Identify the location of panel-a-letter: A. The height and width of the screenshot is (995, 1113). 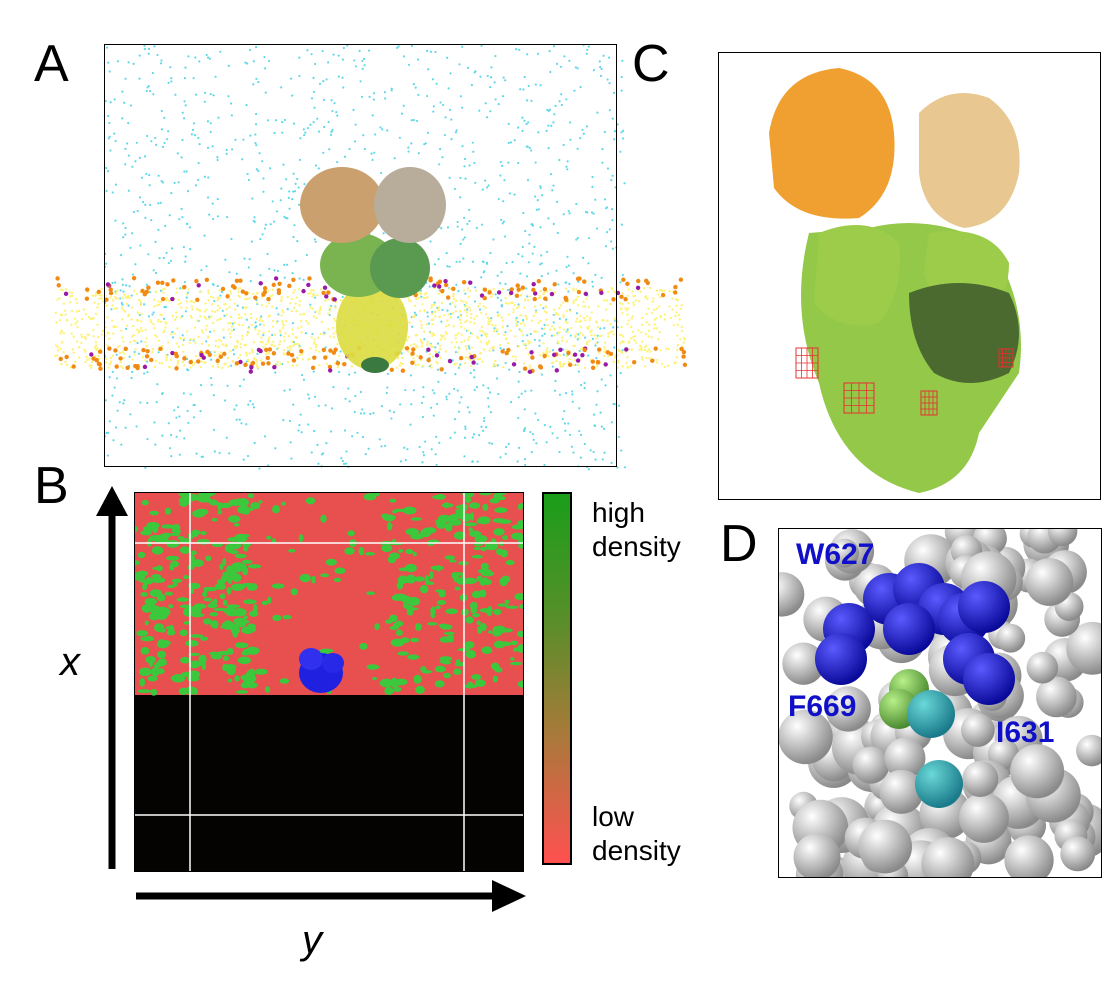
(51, 64).